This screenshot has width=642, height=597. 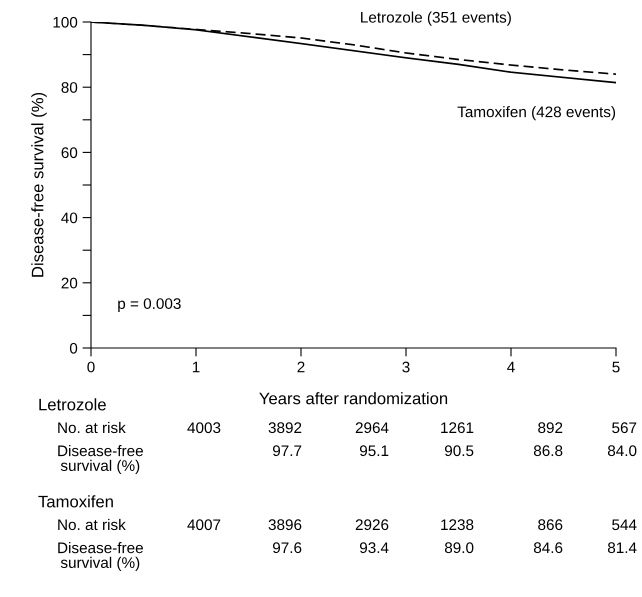 I want to click on x-tick-label: 0, so click(x=91, y=367).